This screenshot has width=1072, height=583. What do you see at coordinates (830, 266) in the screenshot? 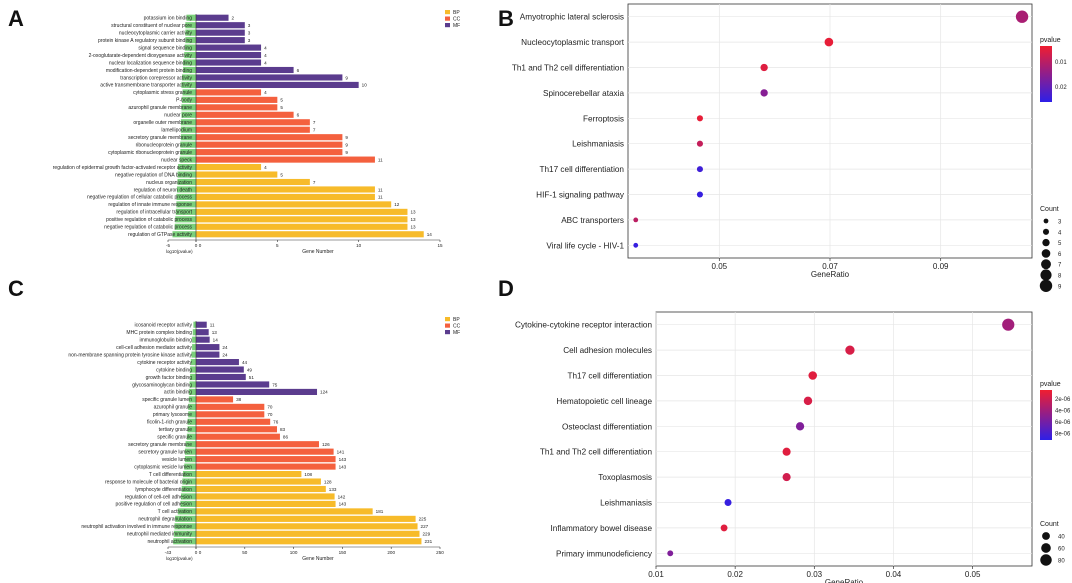
I see `tick-label: 0.07` at bounding box center [830, 266].